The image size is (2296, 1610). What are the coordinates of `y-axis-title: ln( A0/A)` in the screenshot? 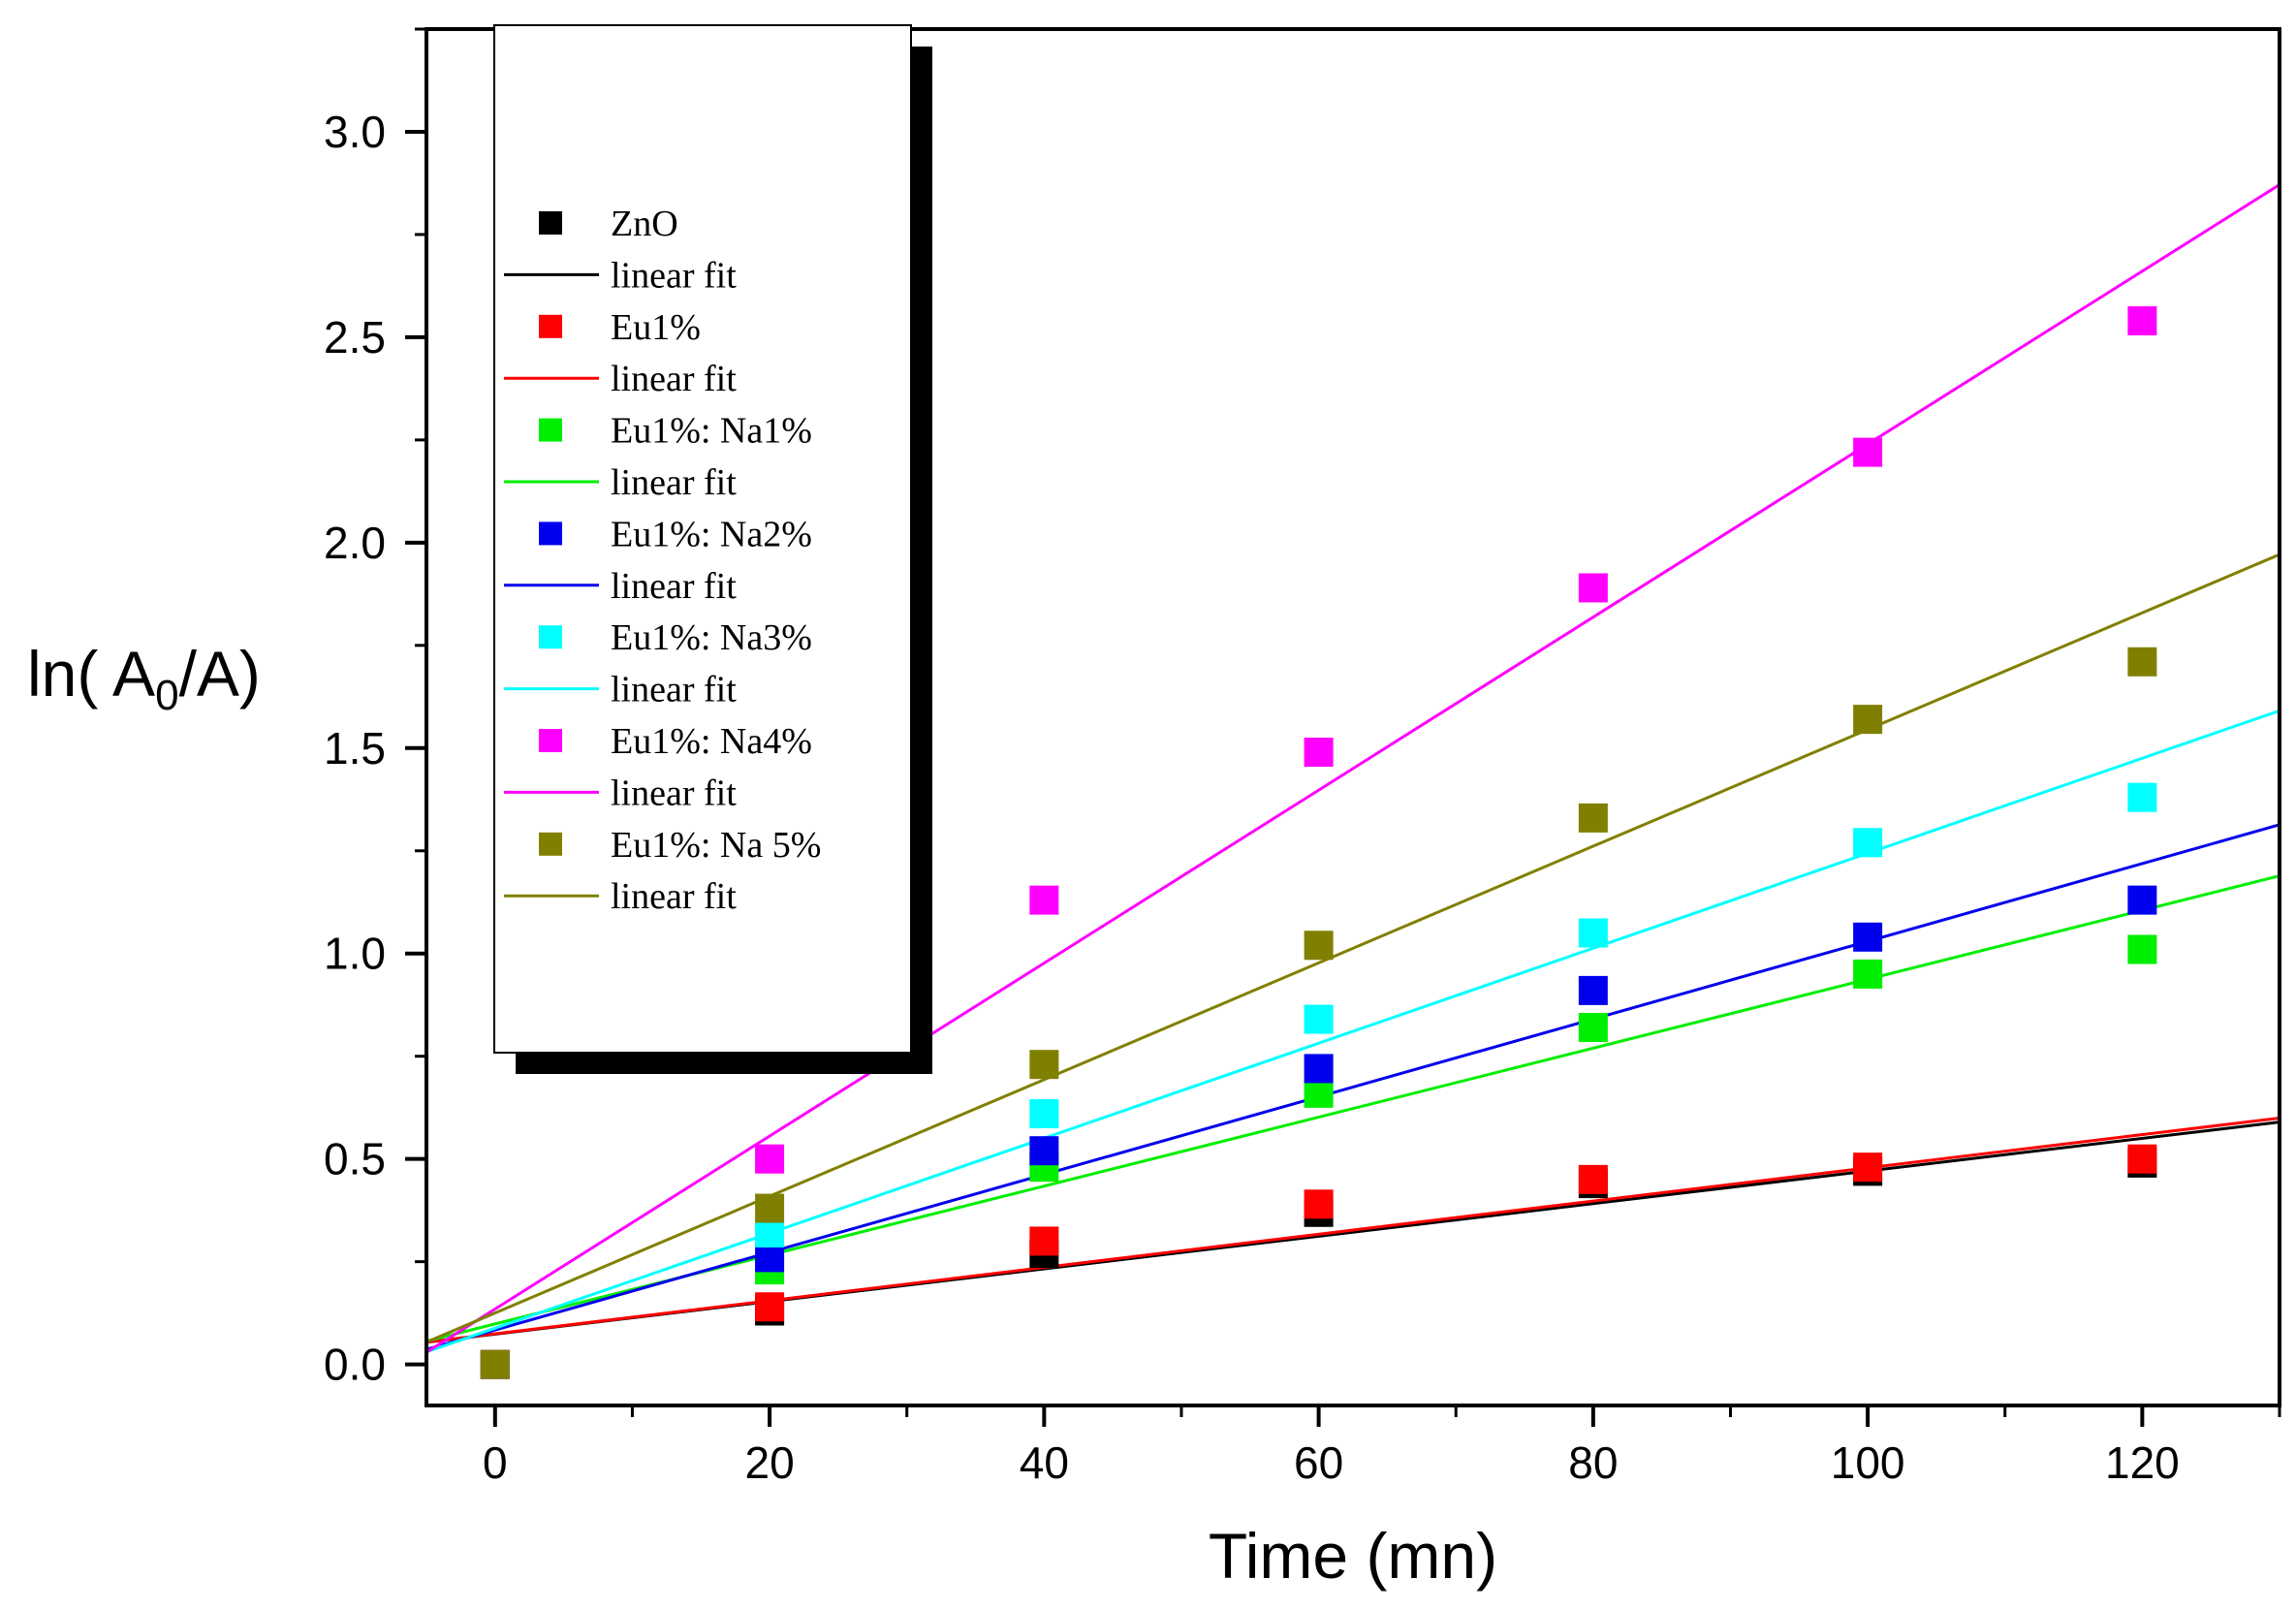 It's located at (144, 679).